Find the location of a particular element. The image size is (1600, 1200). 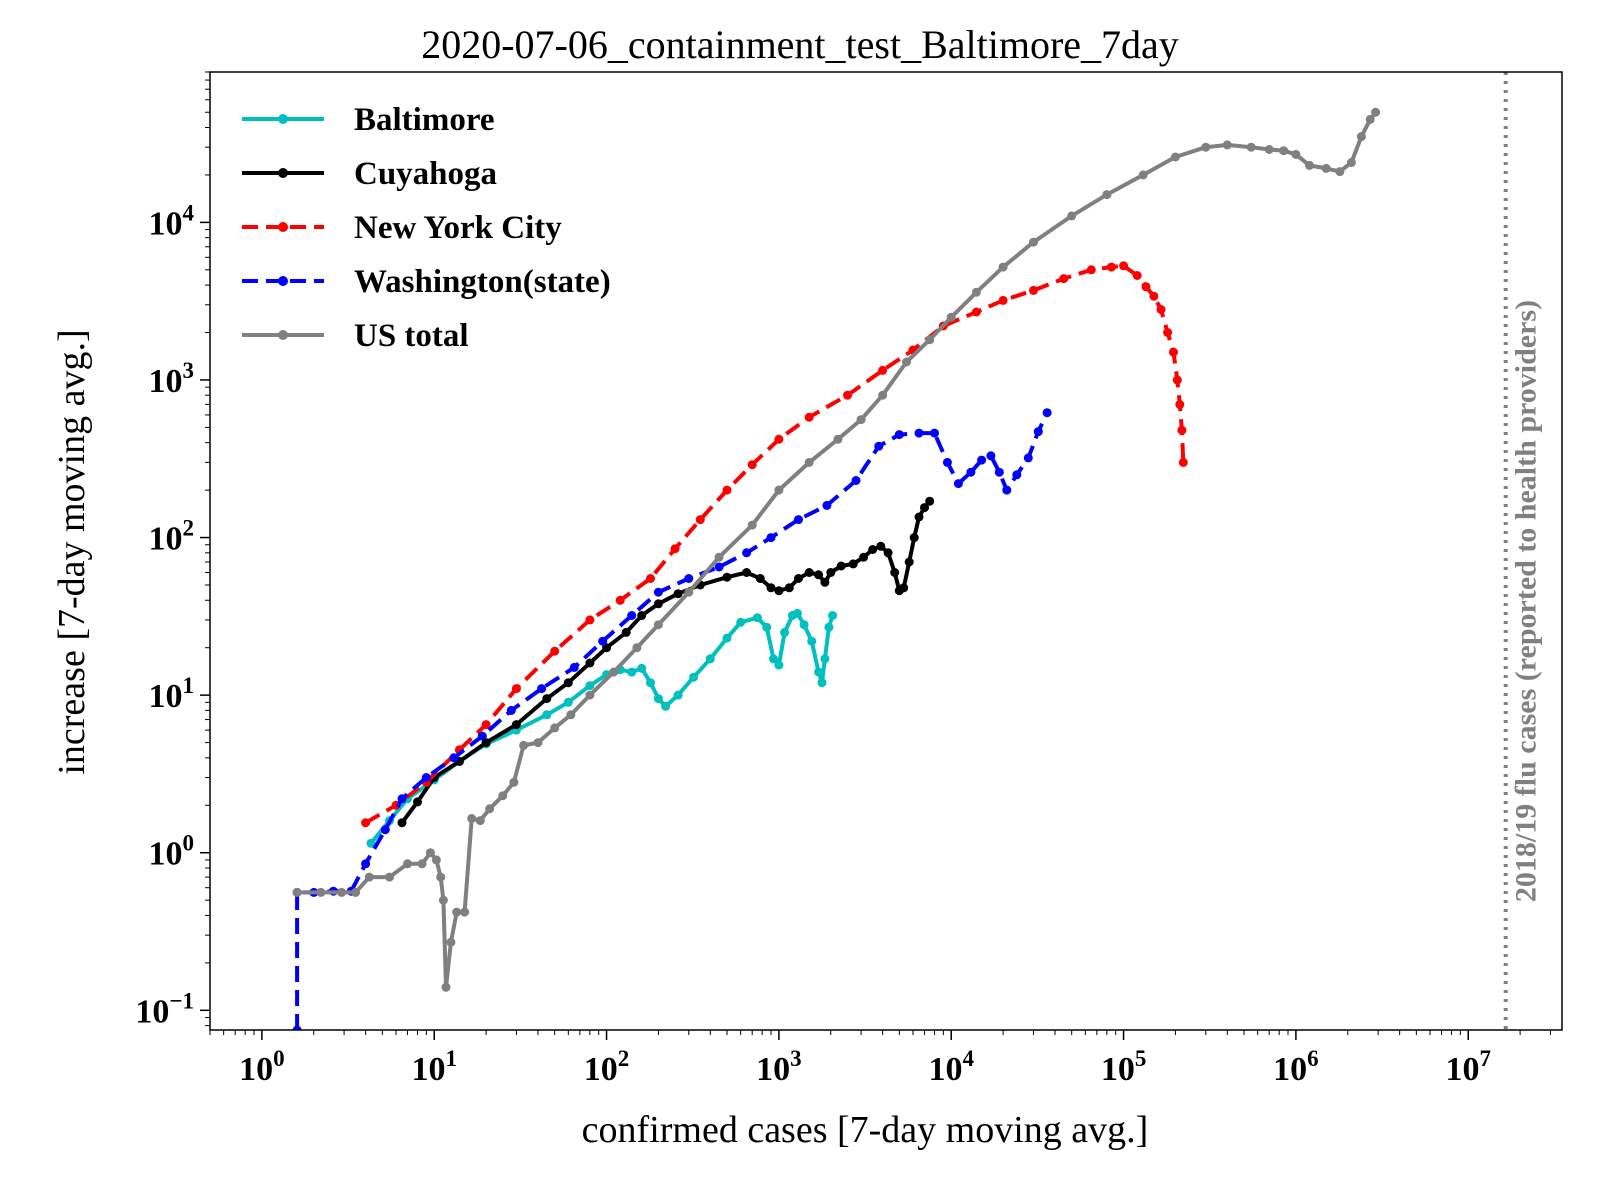

x-tick-label-2: 10² is located at coordinates (607, 1067).